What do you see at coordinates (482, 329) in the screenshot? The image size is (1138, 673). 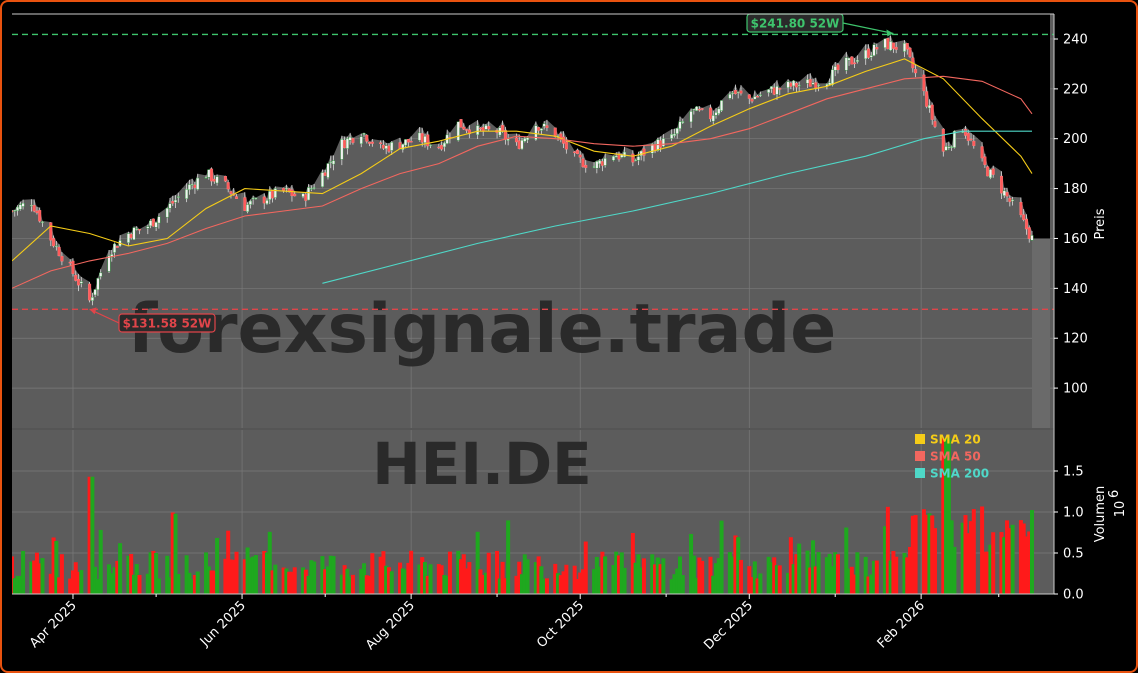 I see `watermark-site: forexsignale.trade` at bounding box center [482, 329].